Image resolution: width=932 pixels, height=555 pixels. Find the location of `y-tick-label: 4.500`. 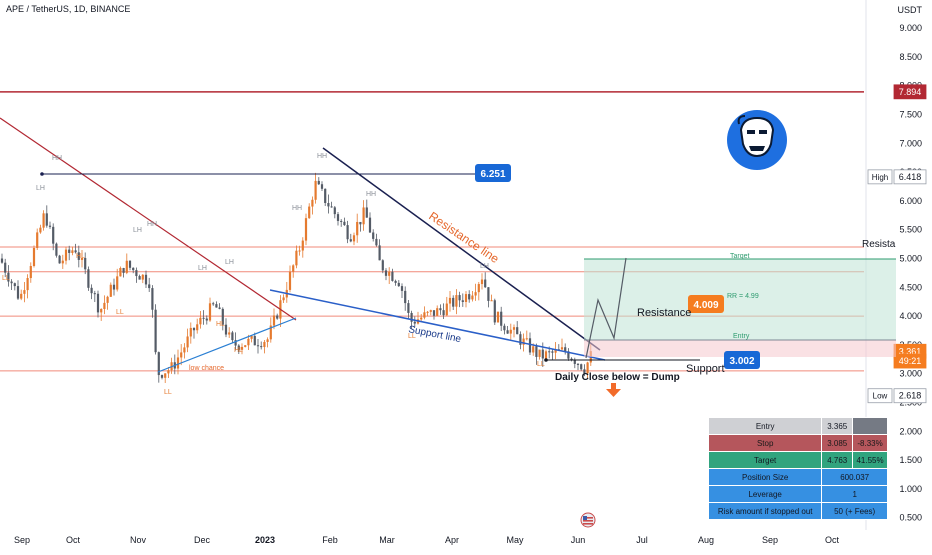

y-tick-label: 4.500 is located at coordinates (910, 287).